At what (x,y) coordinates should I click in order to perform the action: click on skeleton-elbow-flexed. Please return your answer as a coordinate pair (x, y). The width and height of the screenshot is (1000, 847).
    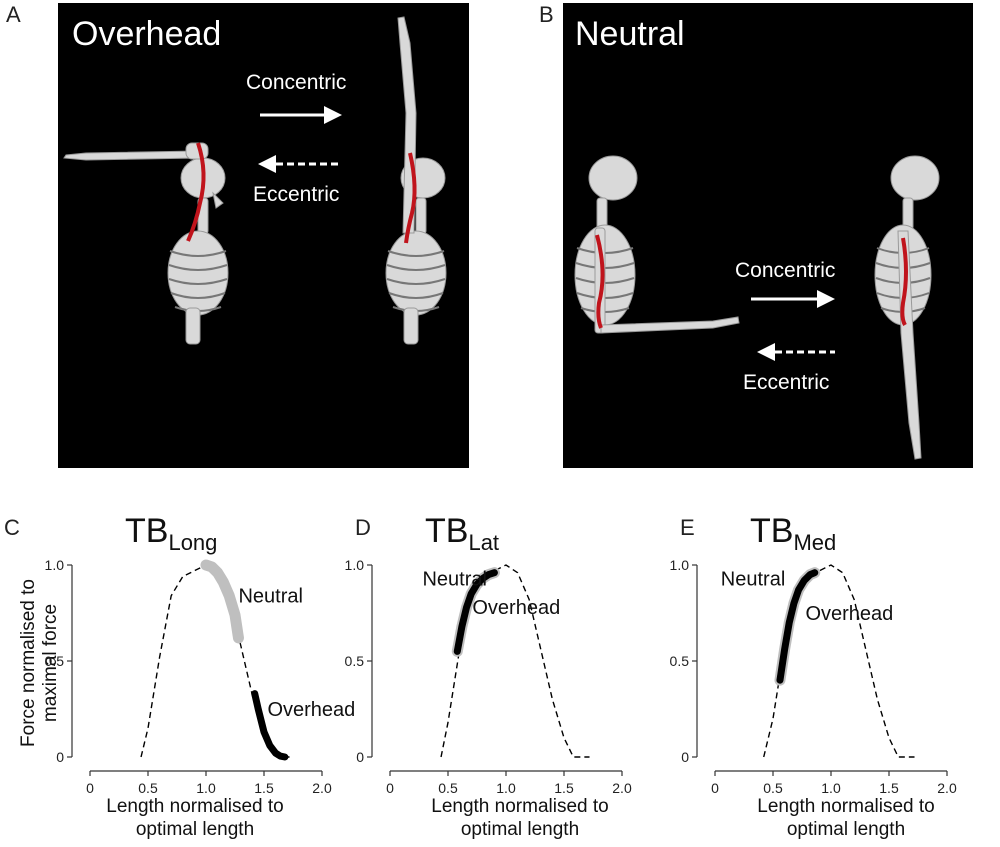
    Looking at the image, I should click on (657, 244).